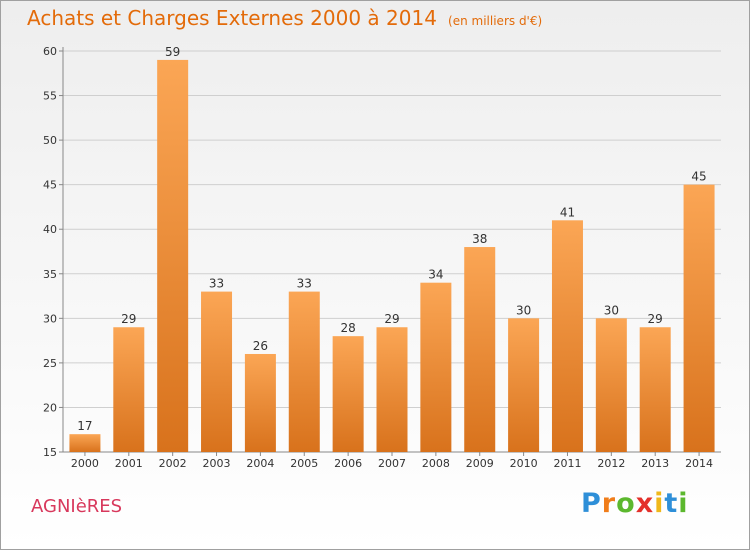 The height and width of the screenshot is (550, 750). What do you see at coordinates (84, 426) in the screenshot?
I see `value-label: 17` at bounding box center [84, 426].